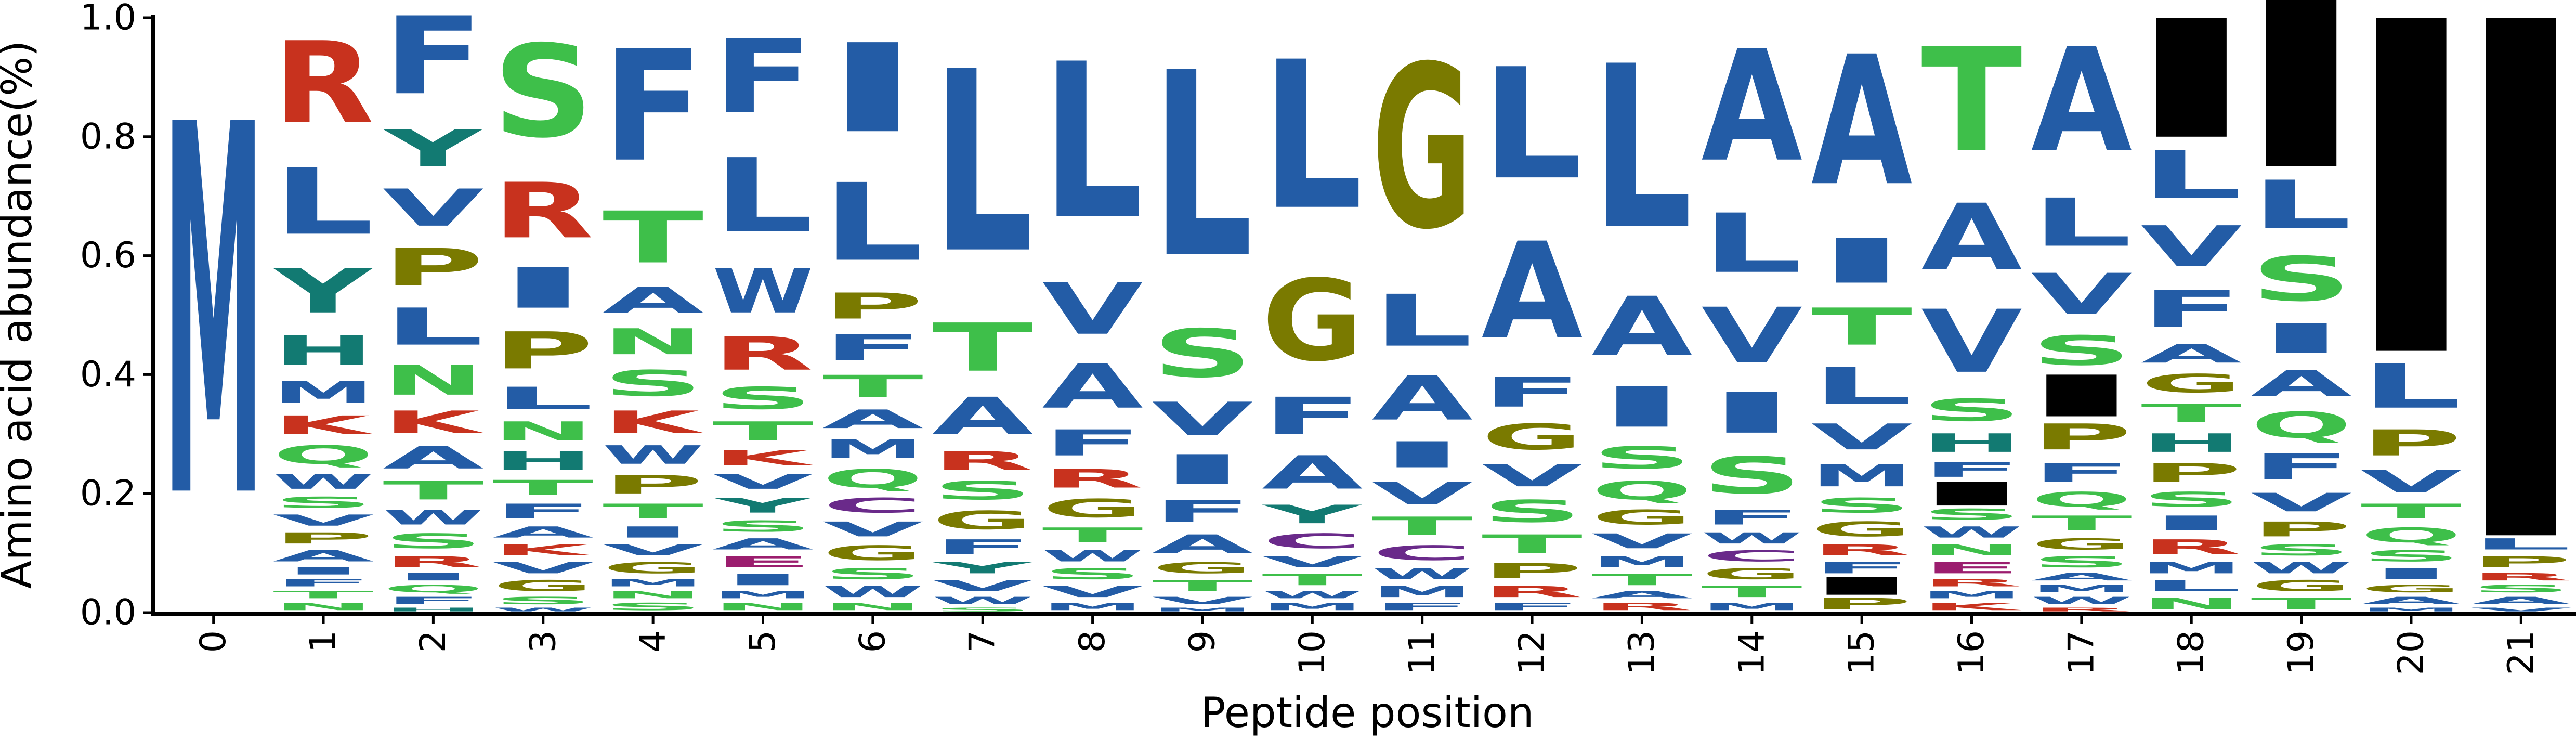 The width and height of the screenshot is (2576, 740). What do you see at coordinates (1751, 653) in the screenshot?
I see `x-tick-label: 14` at bounding box center [1751, 653].